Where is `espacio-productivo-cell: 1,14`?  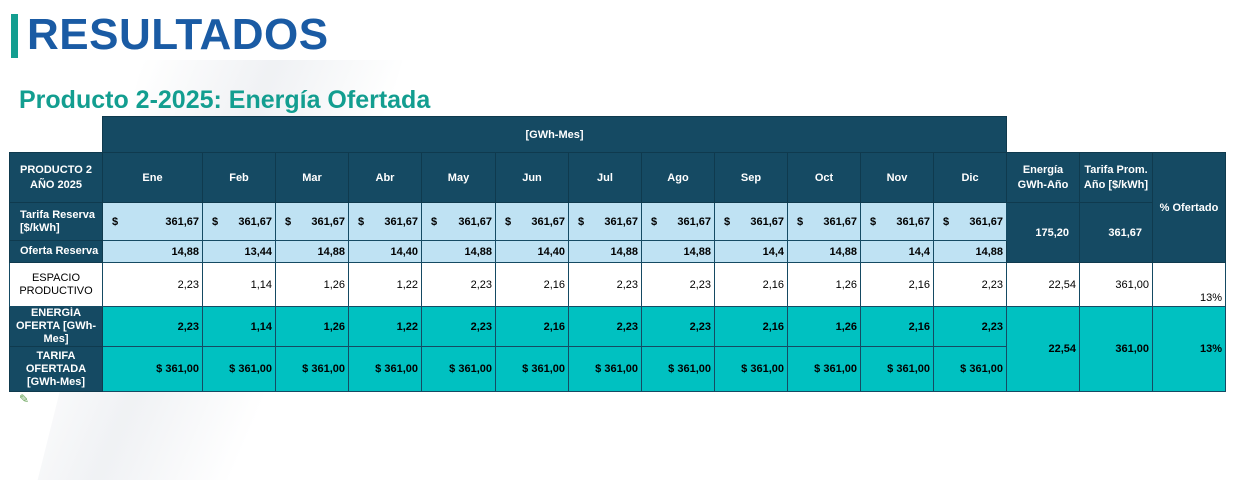 espacio-productivo-cell: 1,14 is located at coordinates (239, 284).